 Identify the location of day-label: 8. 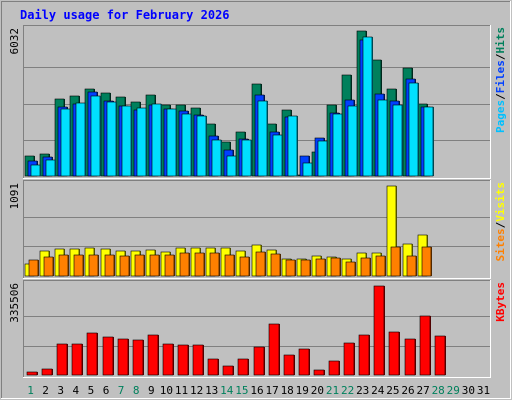
(136, 390).